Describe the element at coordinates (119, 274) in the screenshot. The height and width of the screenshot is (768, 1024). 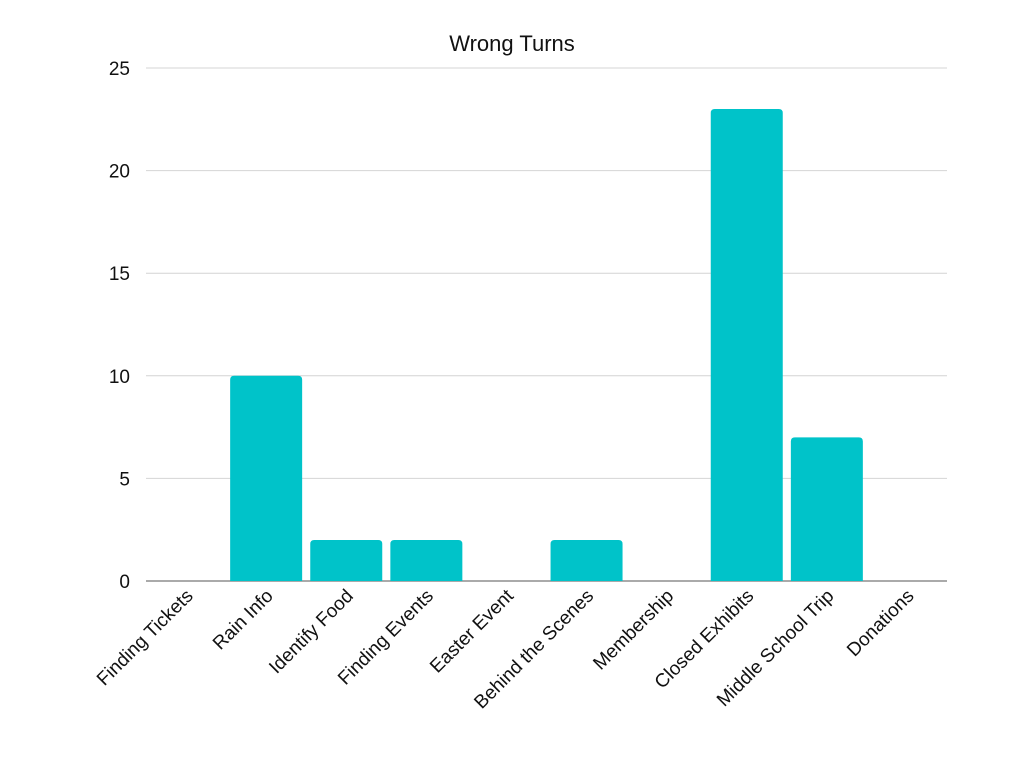
I see `y-tick-label: 15` at that location.